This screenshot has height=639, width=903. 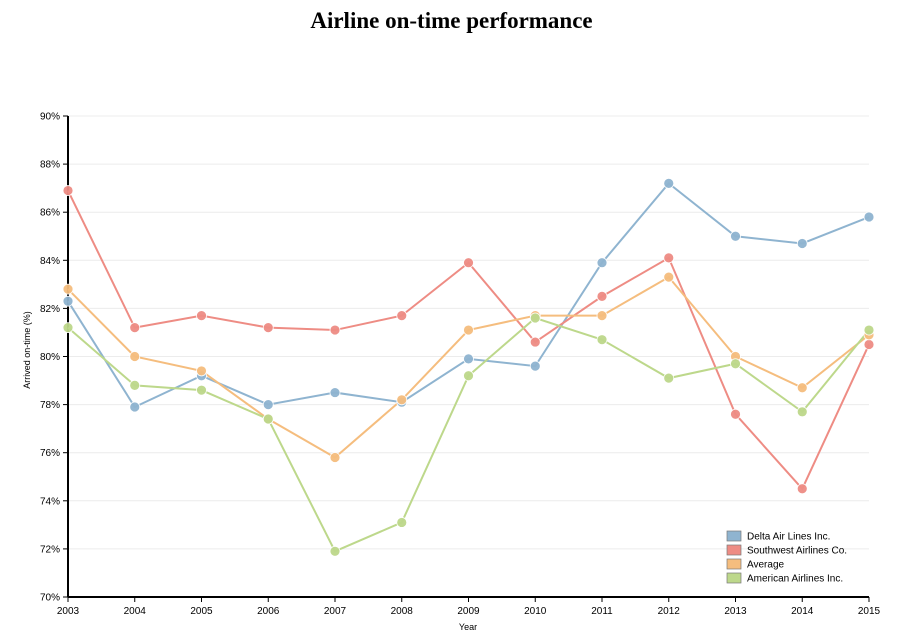 What do you see at coordinates (451, 20) in the screenshot?
I see `chart-title: Airline on-time performance` at bounding box center [451, 20].